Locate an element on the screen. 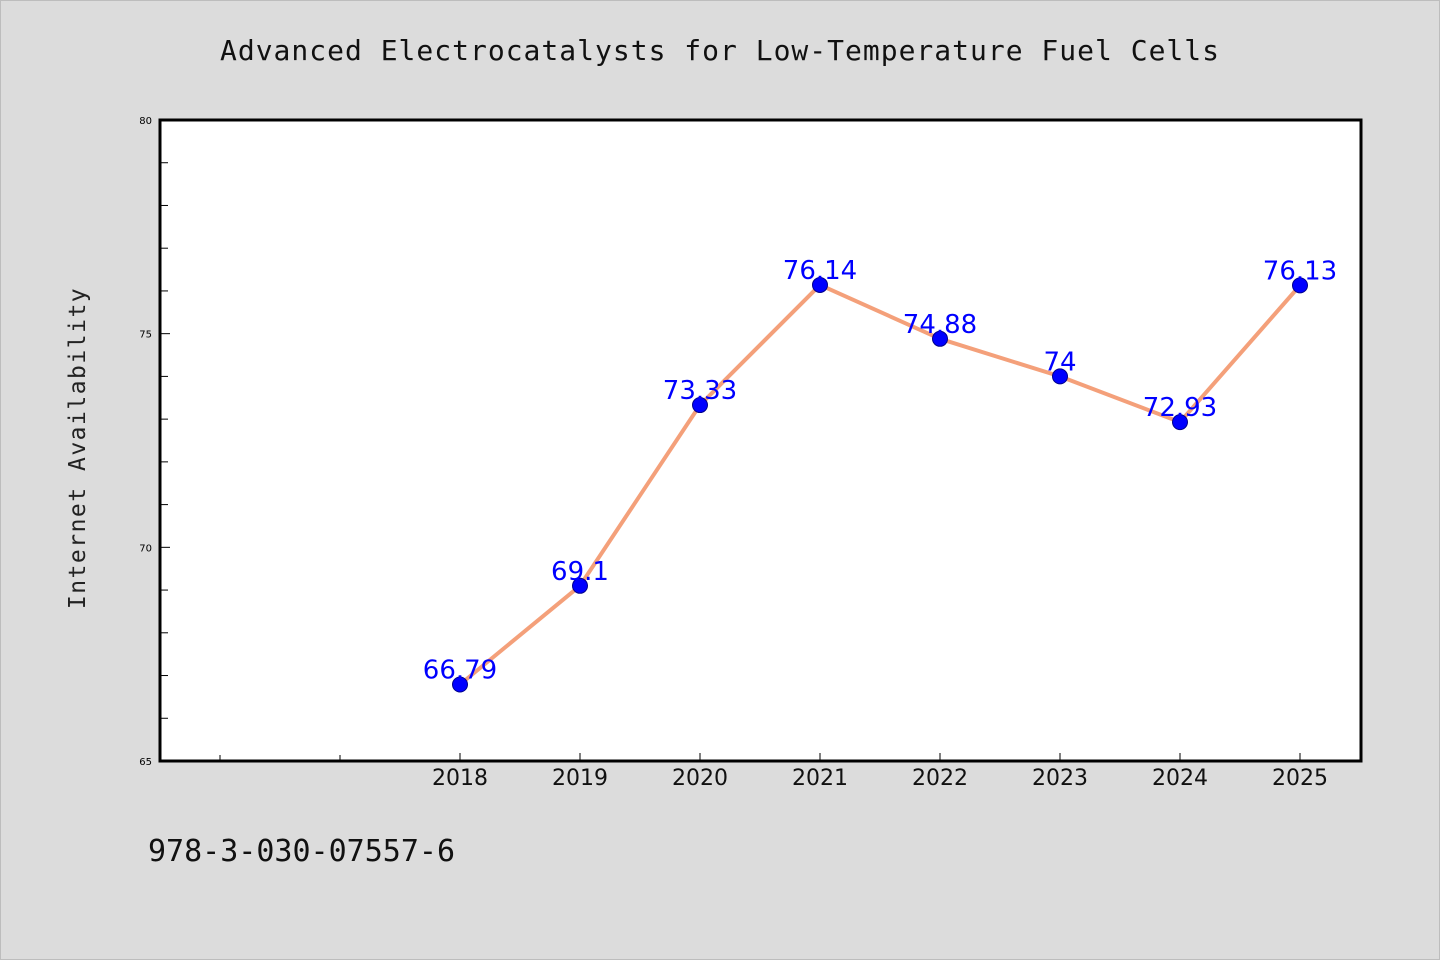  x-tick-label: 2024 is located at coordinates (1180, 778).